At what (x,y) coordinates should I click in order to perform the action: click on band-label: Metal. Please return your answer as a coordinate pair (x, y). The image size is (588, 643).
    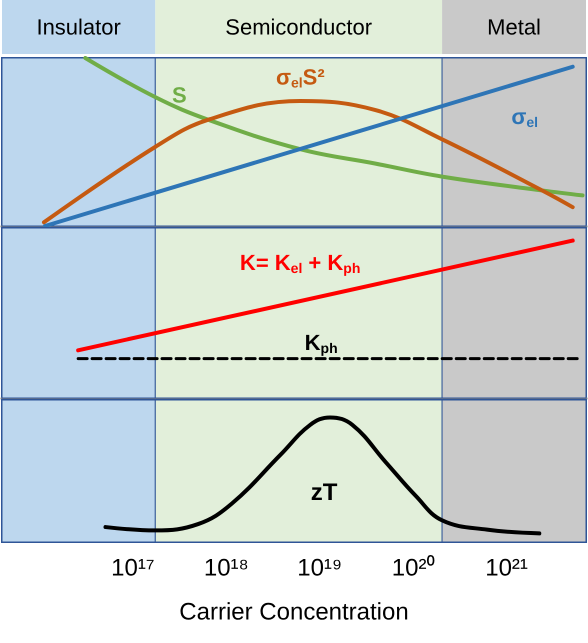
    Looking at the image, I should click on (514, 27).